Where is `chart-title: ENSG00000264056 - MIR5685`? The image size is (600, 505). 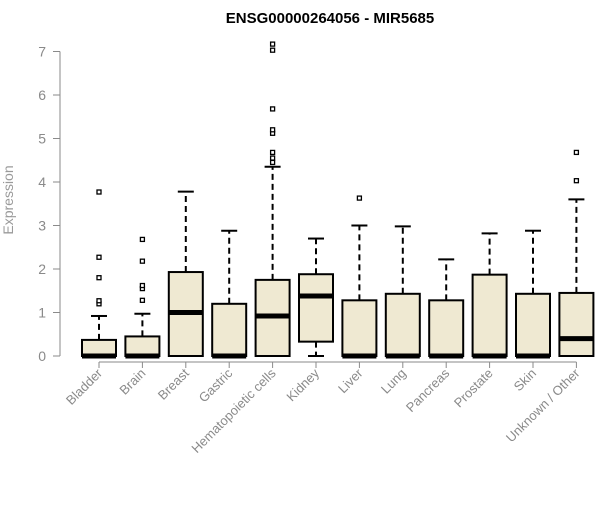 chart-title: ENSG00000264056 - MIR5685 is located at coordinates (330, 18).